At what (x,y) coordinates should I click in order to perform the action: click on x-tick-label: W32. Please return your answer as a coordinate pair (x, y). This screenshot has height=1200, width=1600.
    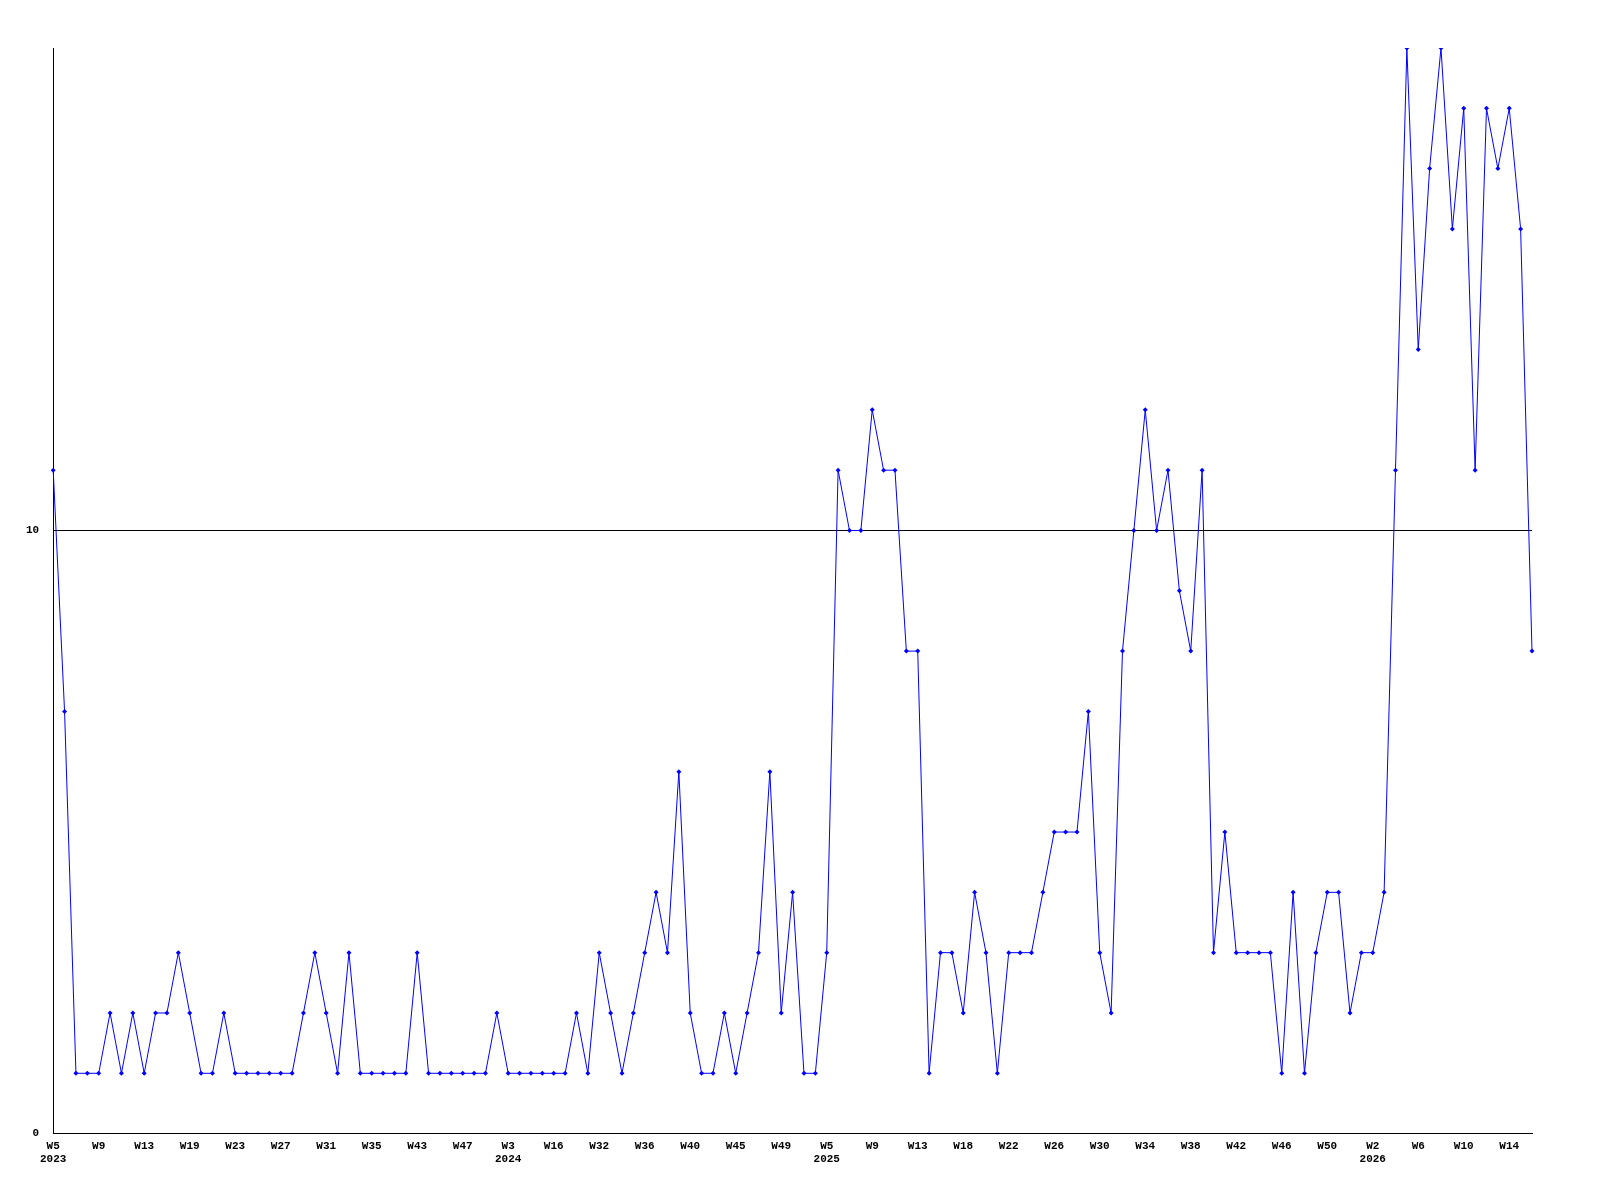
    Looking at the image, I should click on (599, 1145).